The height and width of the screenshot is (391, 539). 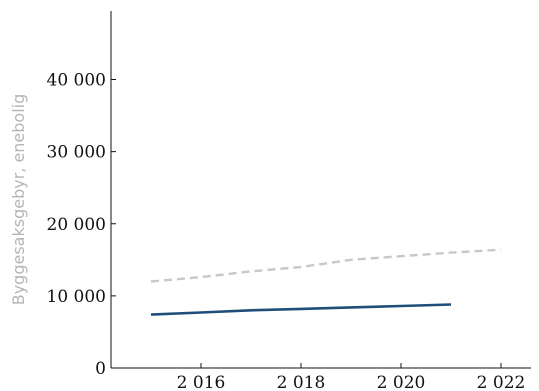 What do you see at coordinates (301, 382) in the screenshot?
I see `x-tick-label: 2 018` at bounding box center [301, 382].